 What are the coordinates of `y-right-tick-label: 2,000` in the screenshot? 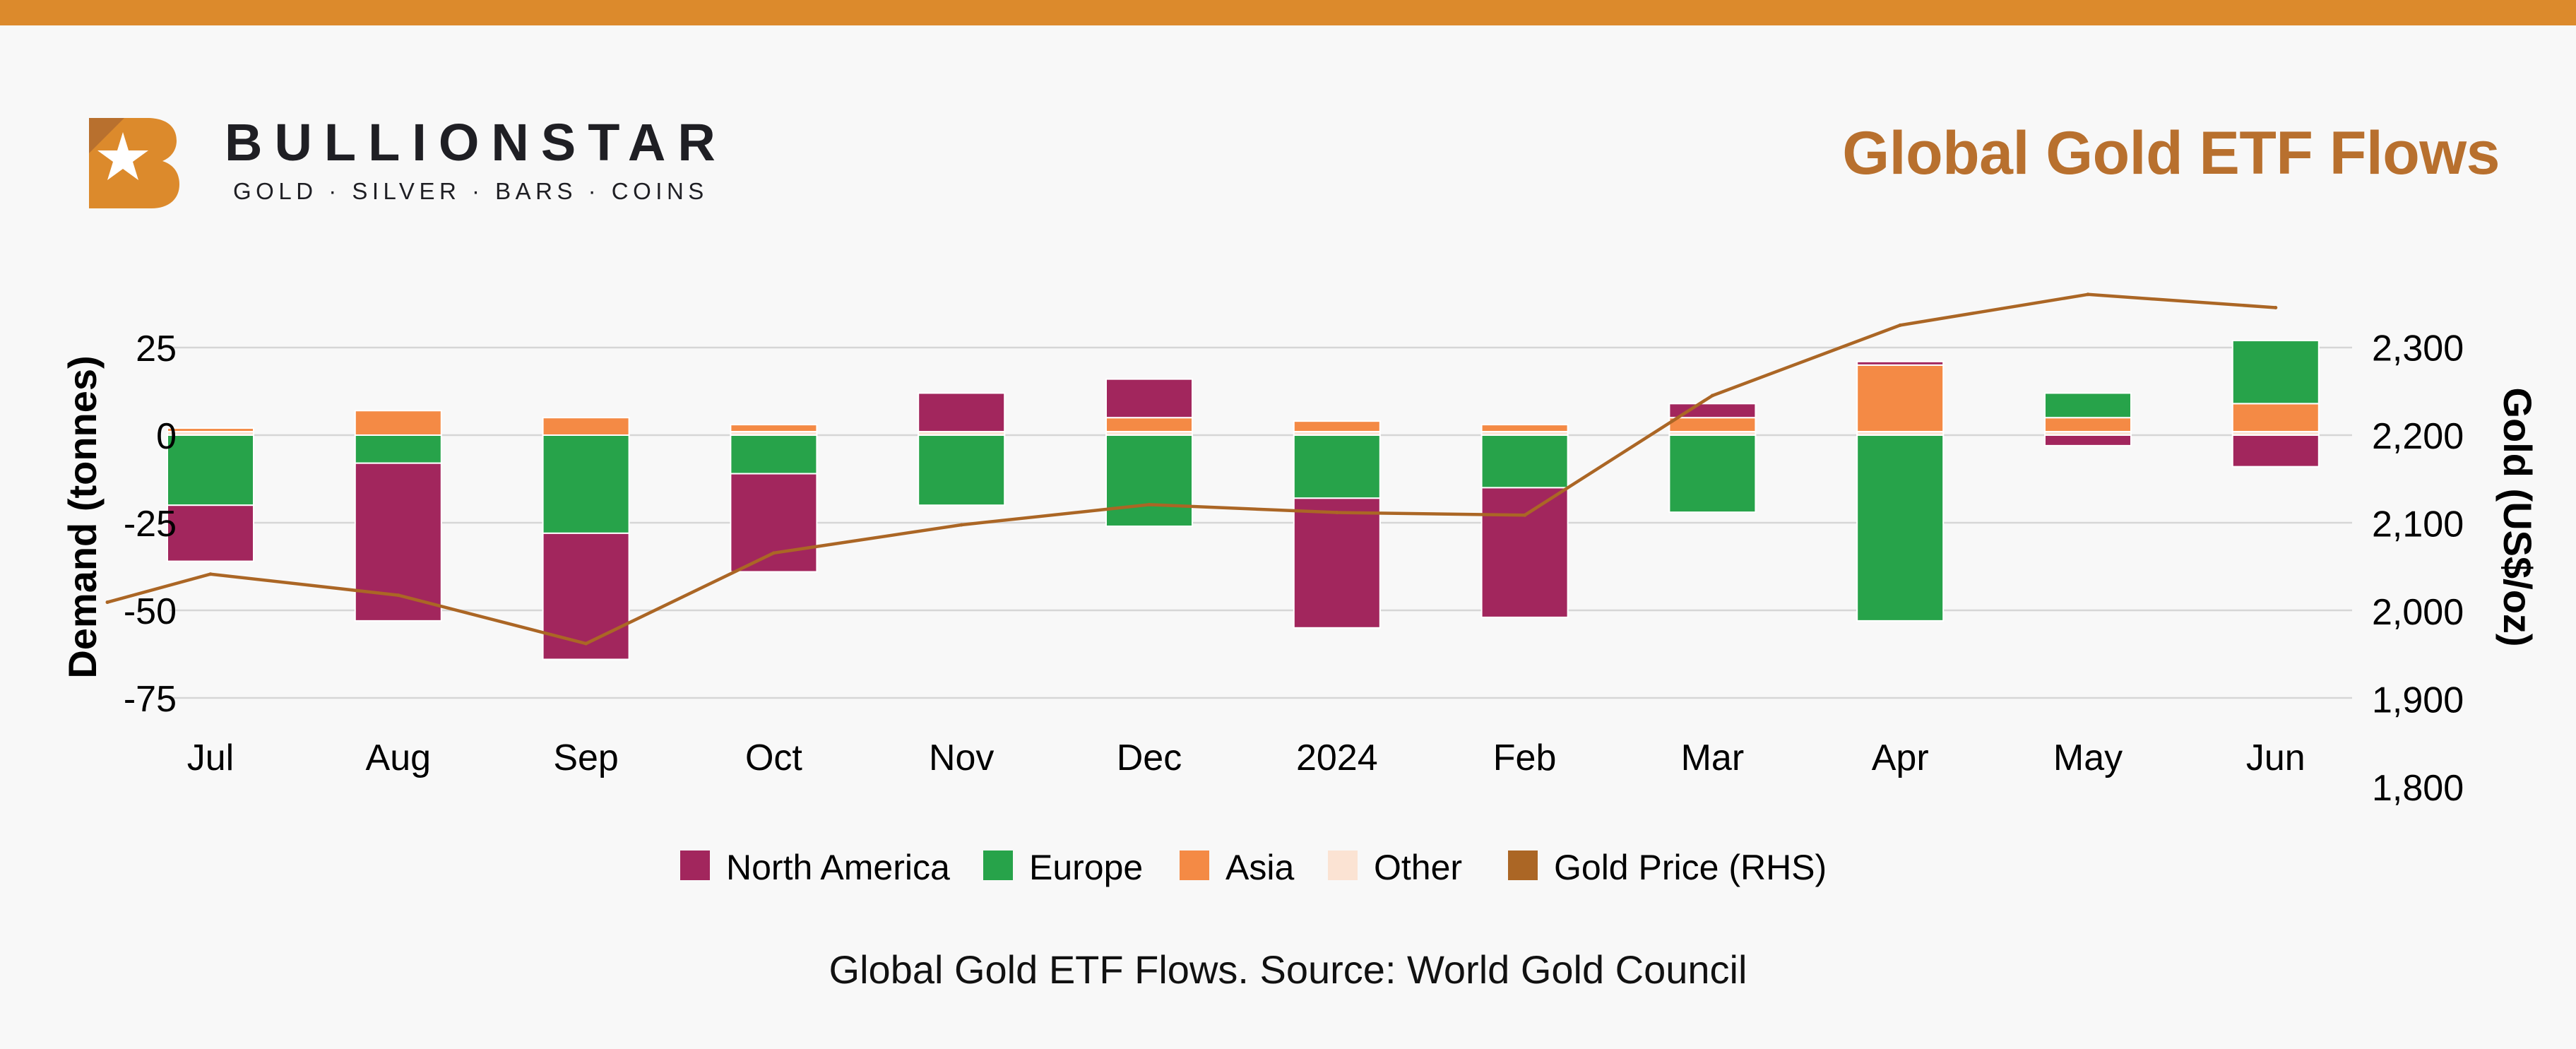 It's located at (2418, 612).